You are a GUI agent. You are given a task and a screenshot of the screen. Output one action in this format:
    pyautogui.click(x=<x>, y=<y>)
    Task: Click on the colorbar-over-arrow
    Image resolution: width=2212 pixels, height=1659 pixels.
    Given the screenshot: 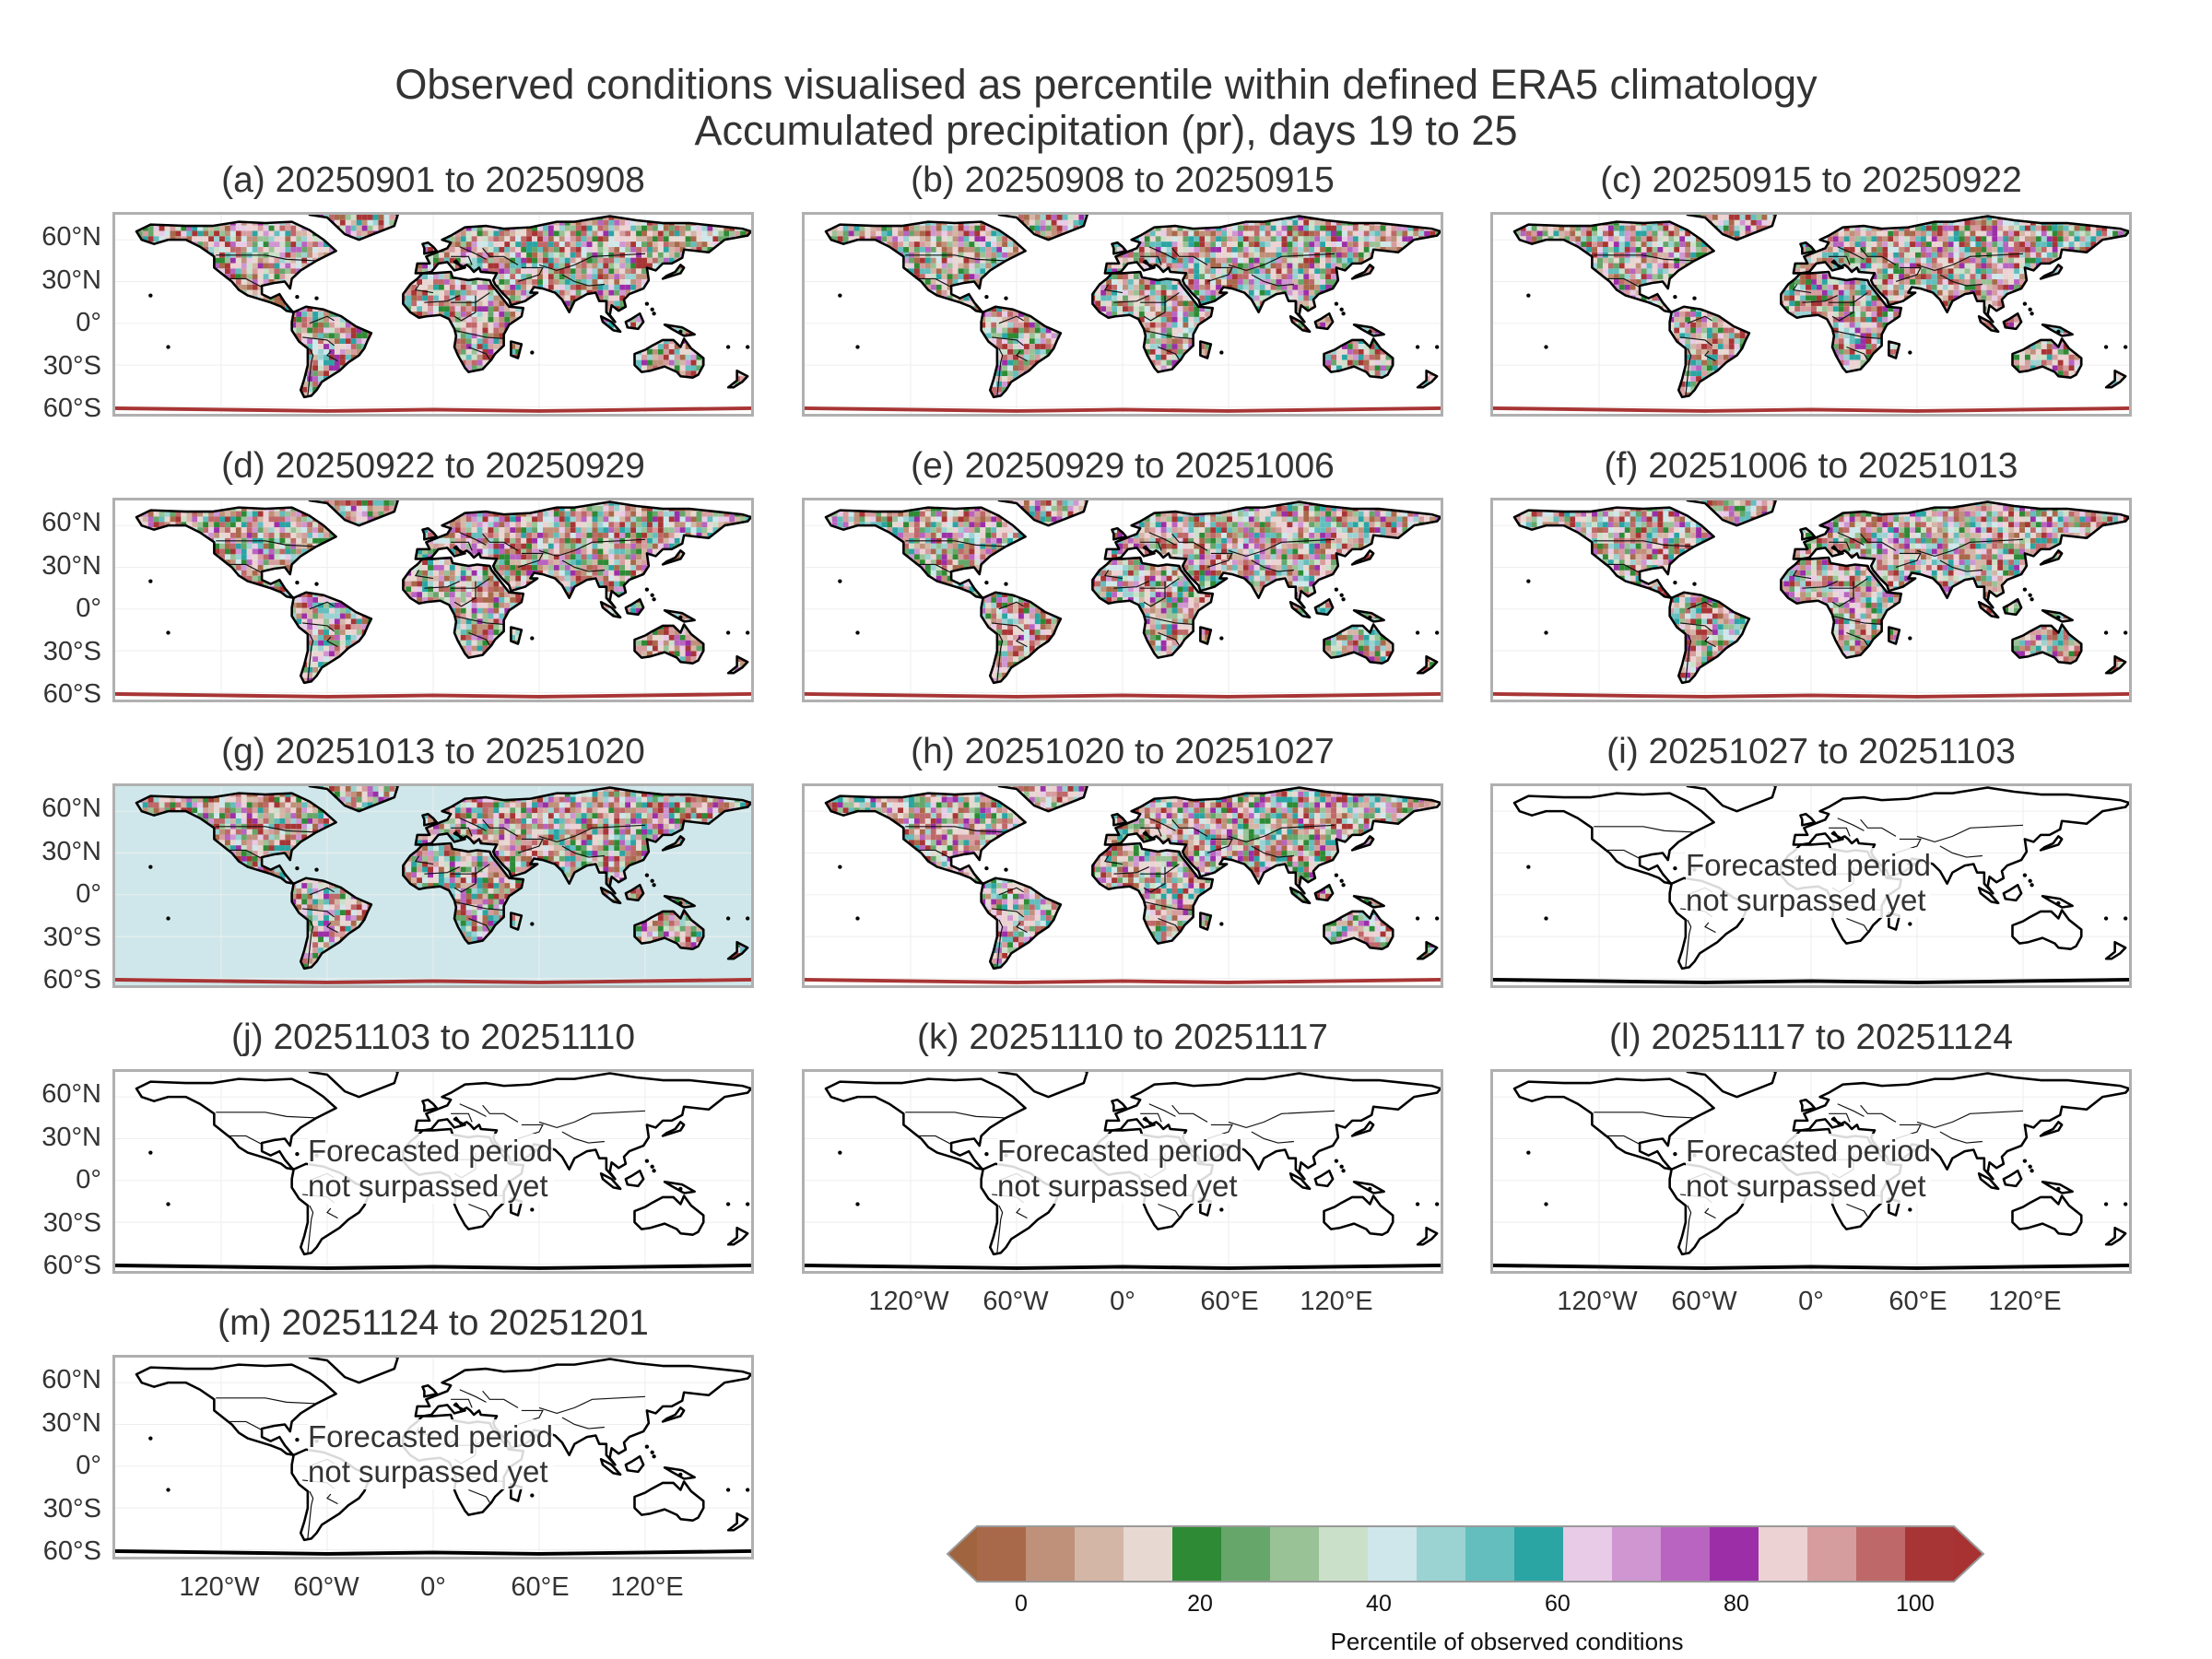 What is the action you would take?
    pyautogui.click(x=1968, y=1554)
    